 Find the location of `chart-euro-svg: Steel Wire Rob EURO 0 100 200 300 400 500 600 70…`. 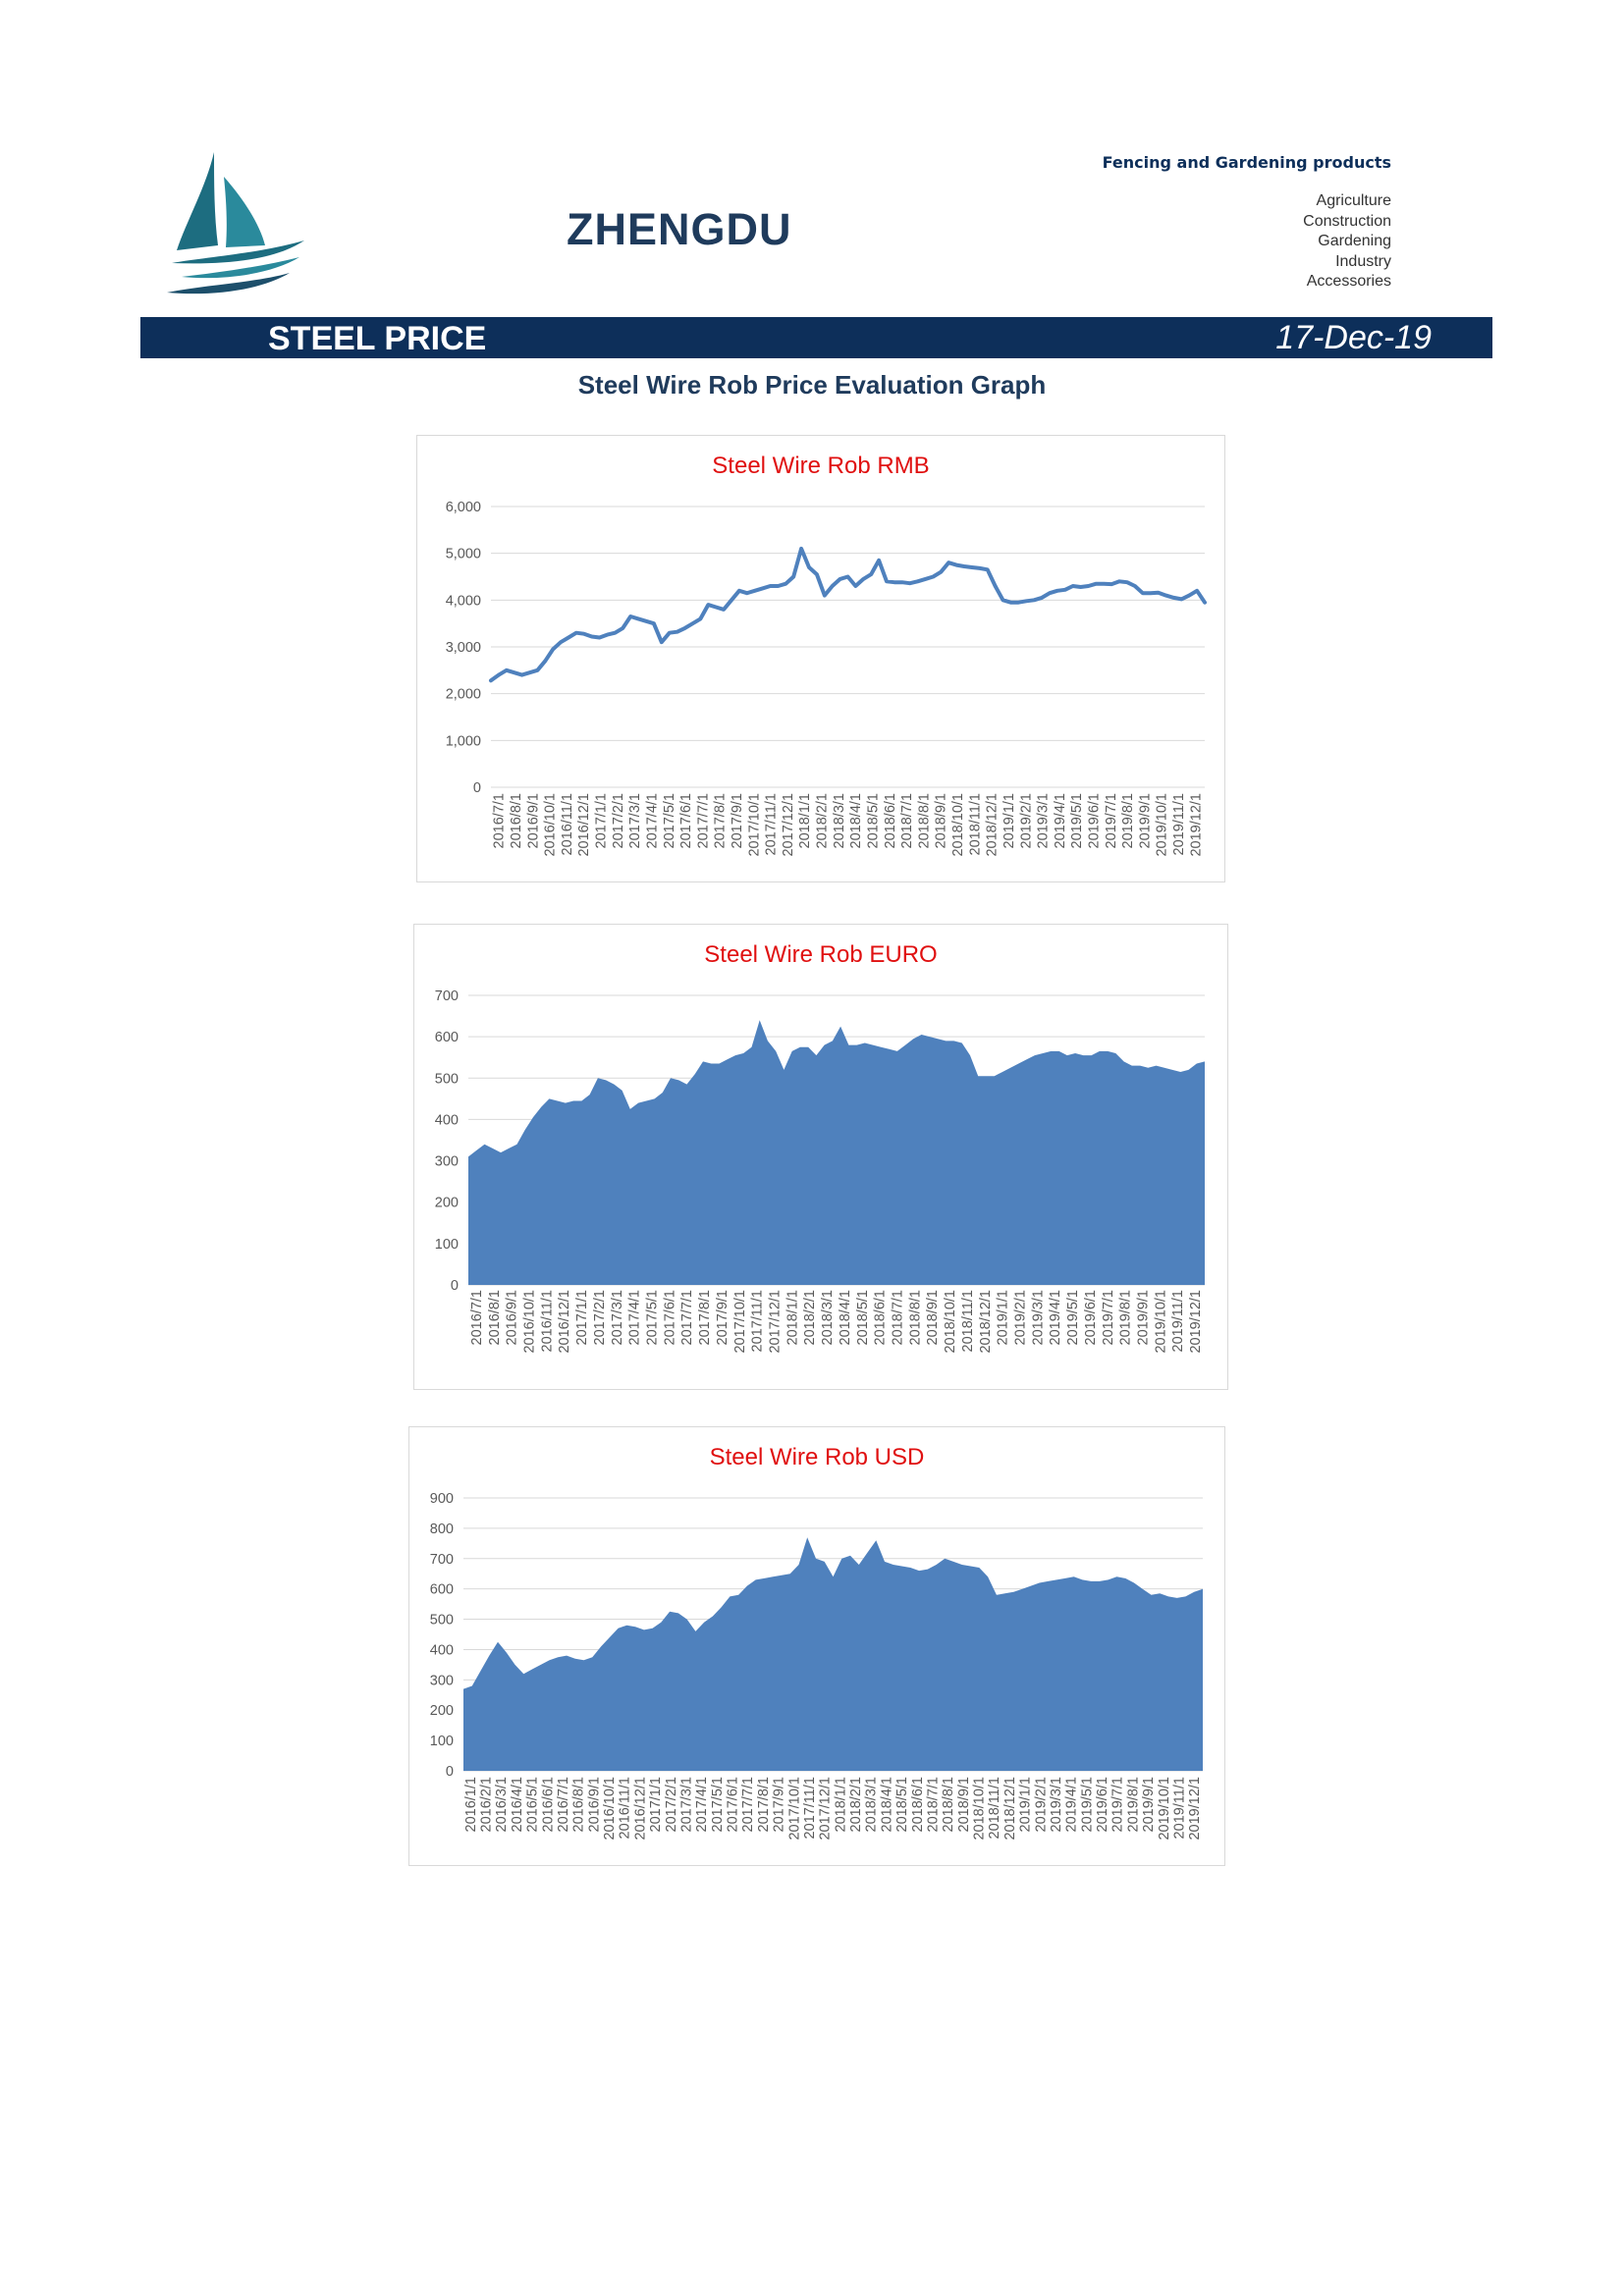

chart-euro-svg: Steel Wire Rob EURO 0 100 200 300 400 500 600 70… is located at coordinates (820, 1147).